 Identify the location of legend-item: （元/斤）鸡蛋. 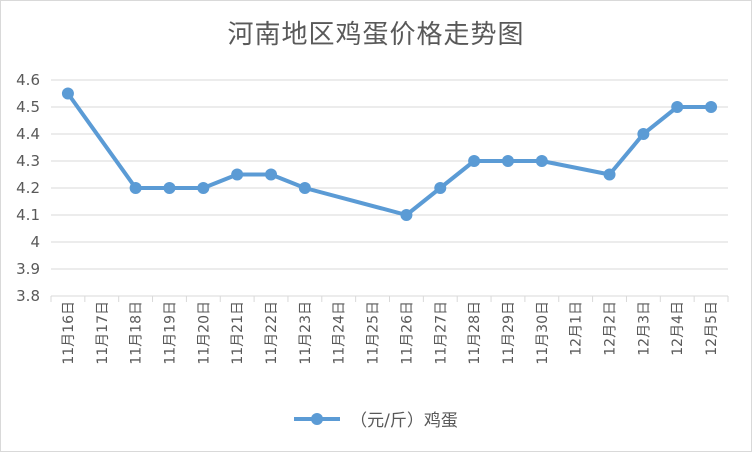
(376, 418).